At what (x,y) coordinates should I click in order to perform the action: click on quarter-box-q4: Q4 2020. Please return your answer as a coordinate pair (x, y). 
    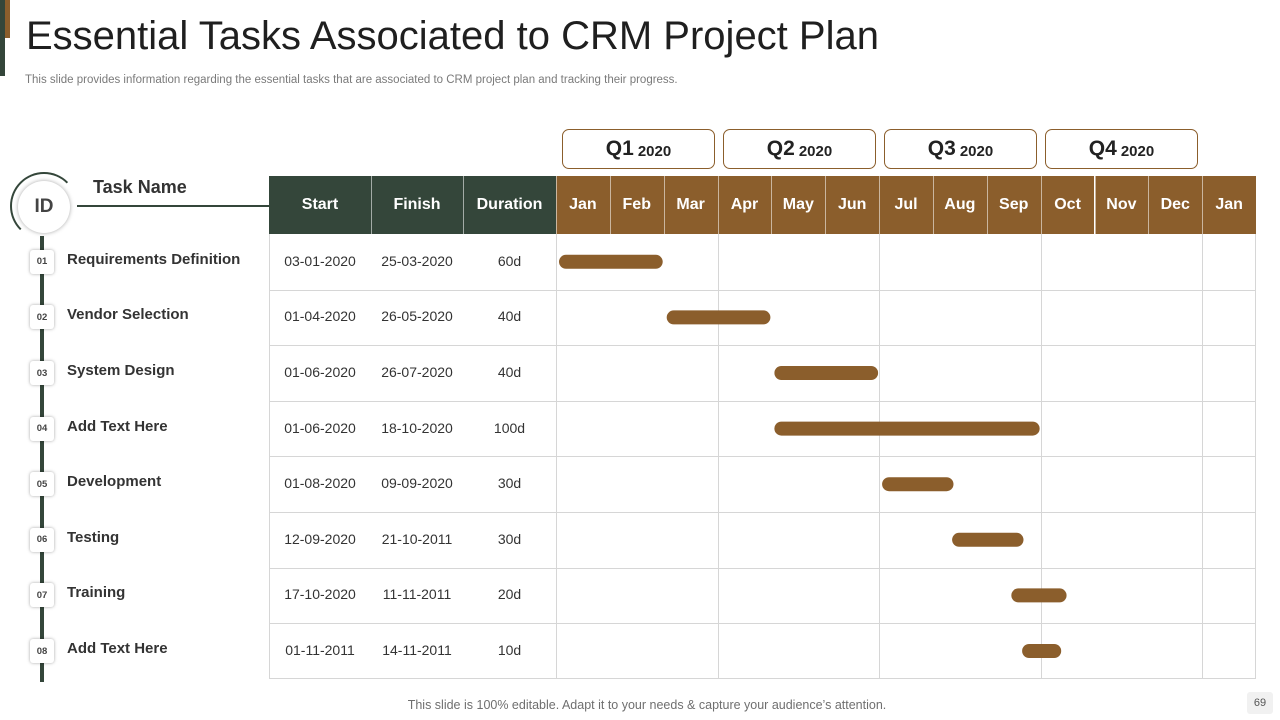
    Looking at the image, I should click on (1121, 149).